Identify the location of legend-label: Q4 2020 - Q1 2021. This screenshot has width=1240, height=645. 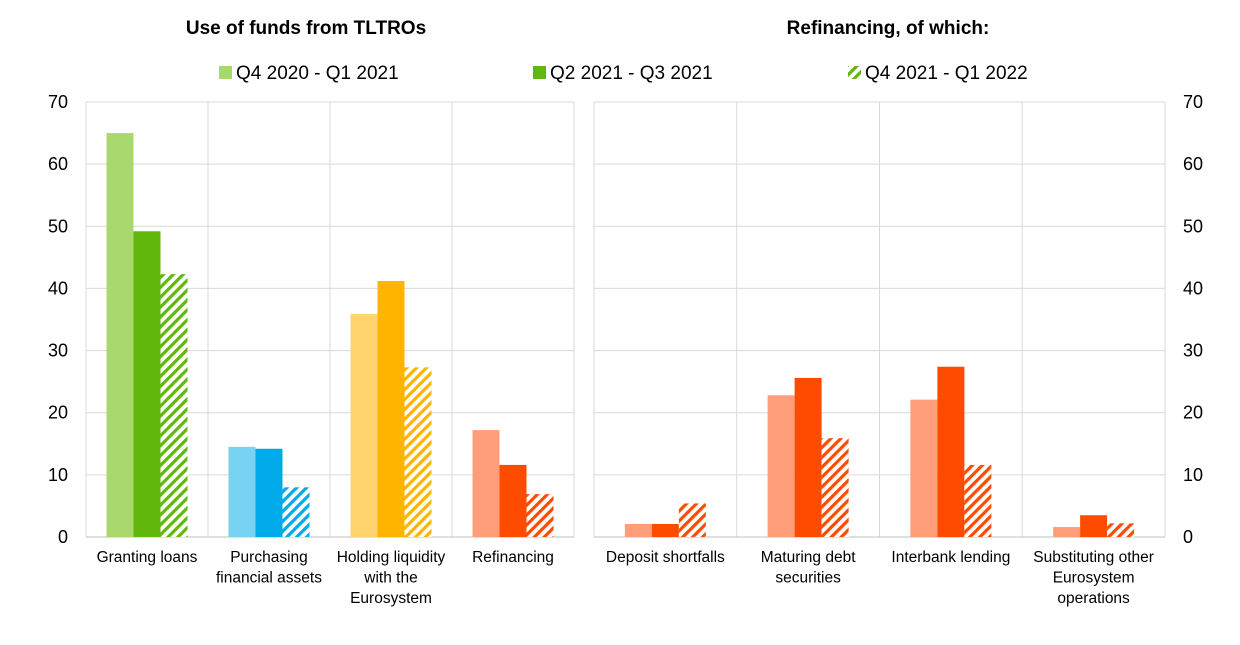
(317, 73).